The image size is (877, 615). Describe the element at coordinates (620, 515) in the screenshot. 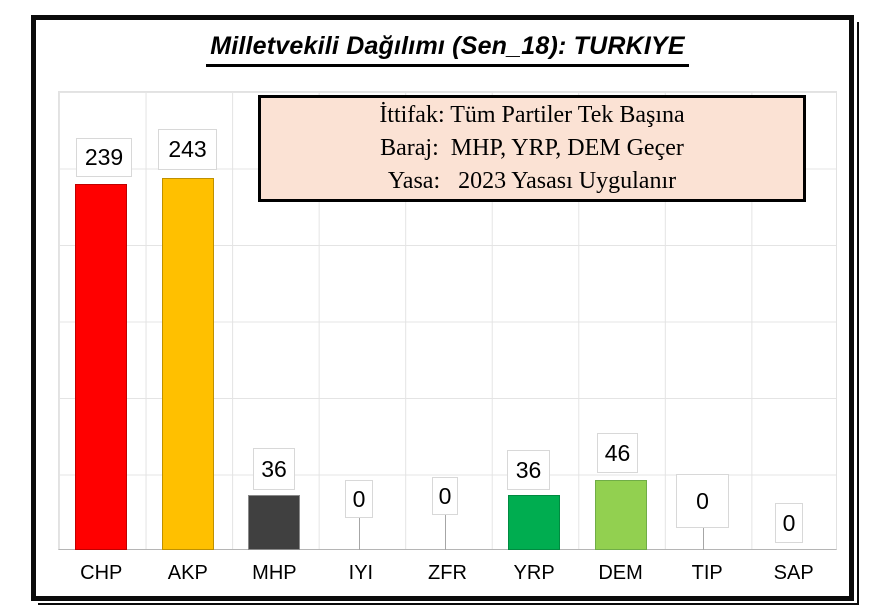

I see `bar-dem` at that location.